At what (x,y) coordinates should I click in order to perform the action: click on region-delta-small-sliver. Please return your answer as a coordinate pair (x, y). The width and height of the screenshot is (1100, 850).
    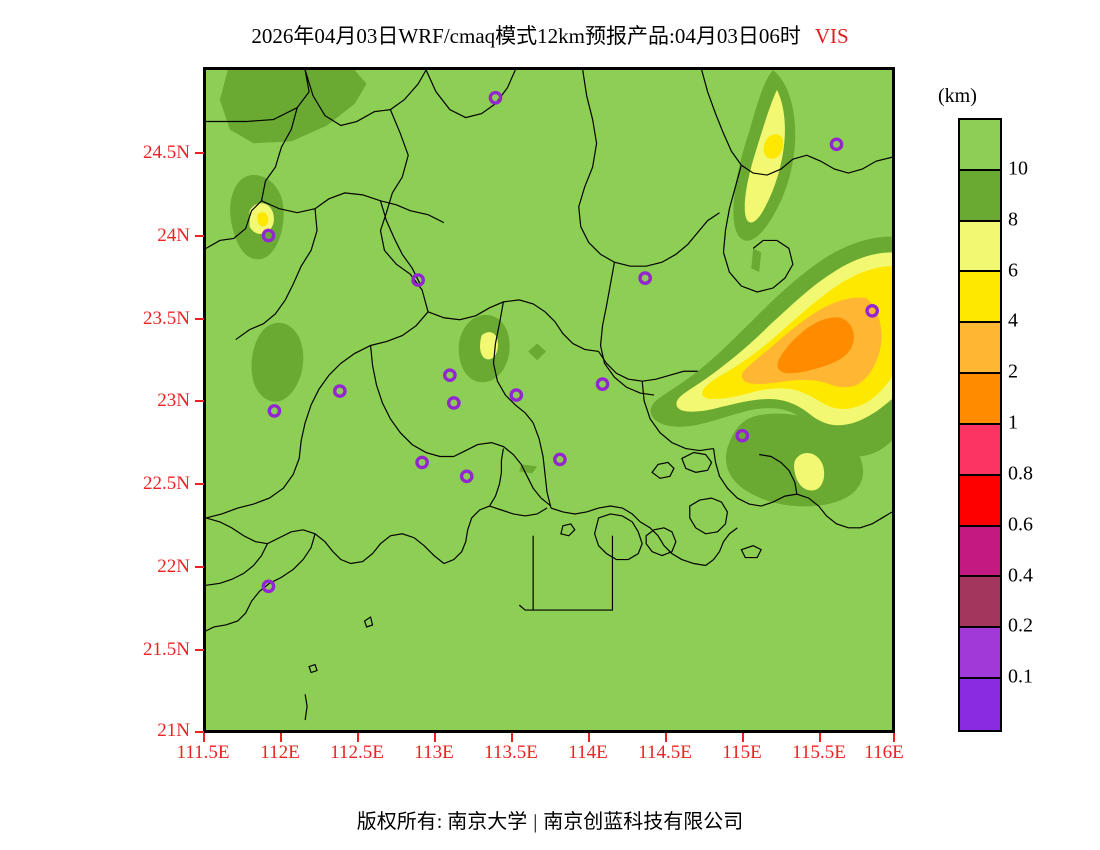
    Looking at the image, I should click on (528, 469).